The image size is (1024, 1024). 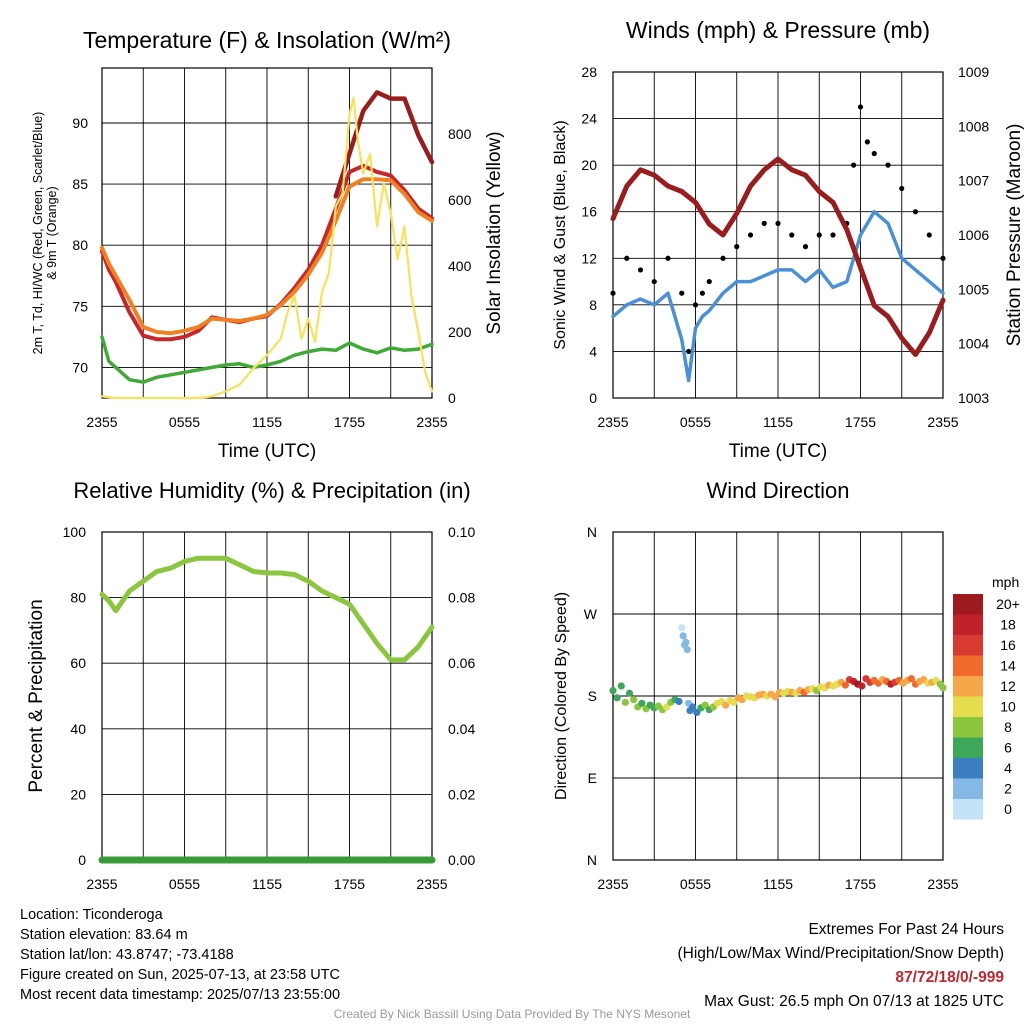 I want to click on rh-xtick-label: 2355, so click(x=101, y=884).